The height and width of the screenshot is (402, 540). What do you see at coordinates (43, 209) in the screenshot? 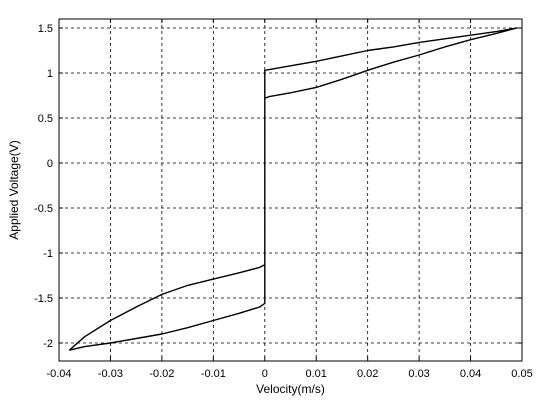
I see `y-tick-label: -0.5` at bounding box center [43, 209].